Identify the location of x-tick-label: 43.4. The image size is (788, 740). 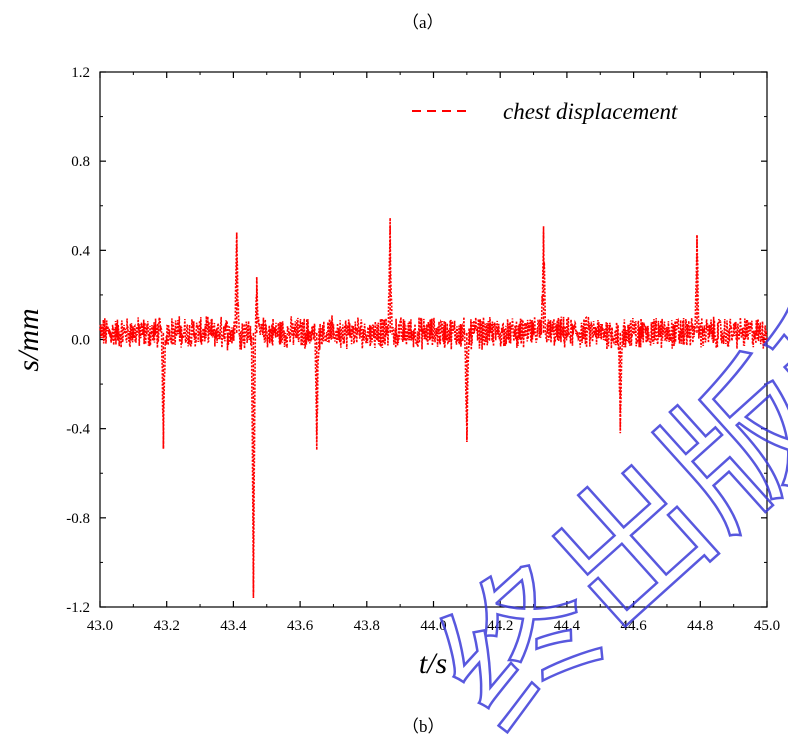
(233, 626).